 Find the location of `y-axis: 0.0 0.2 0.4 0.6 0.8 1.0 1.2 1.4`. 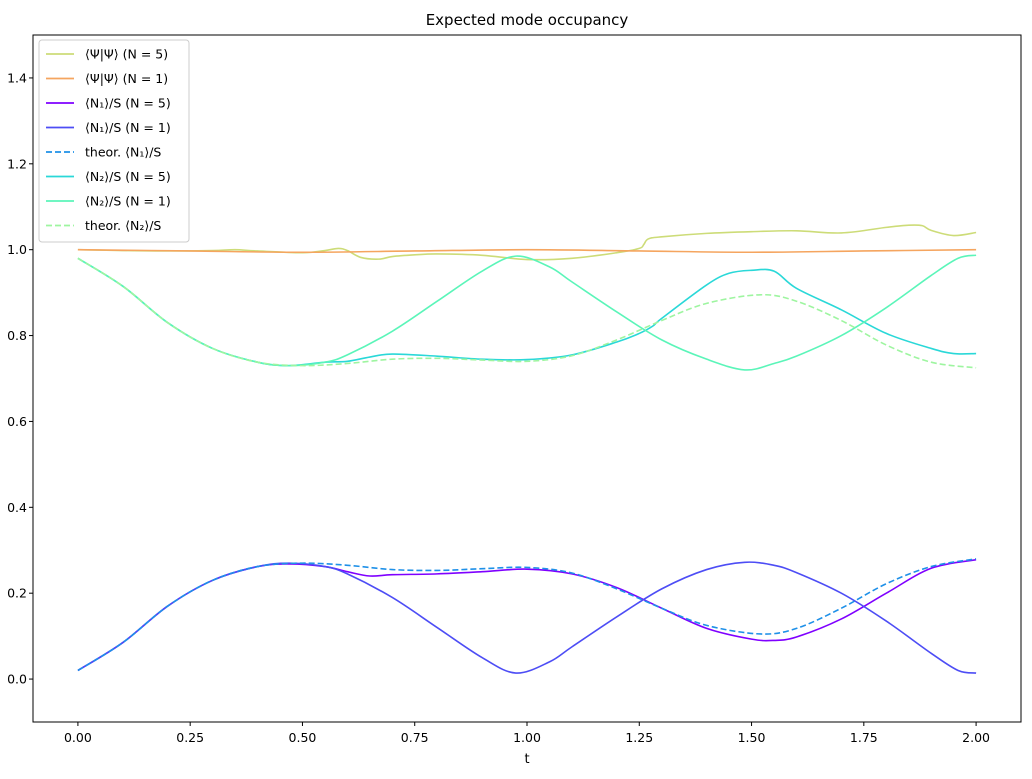

y-axis: 0.0 0.2 0.4 0.6 0.8 1.0 1.2 1.4 is located at coordinates (20, 378).